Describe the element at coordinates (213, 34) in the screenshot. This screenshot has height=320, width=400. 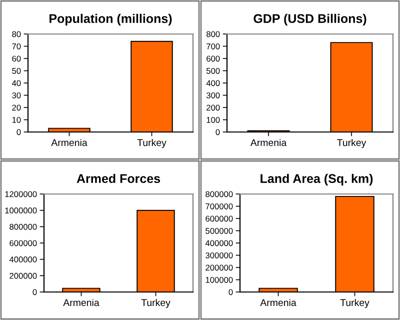
I see `y-tick-label: 800` at that location.